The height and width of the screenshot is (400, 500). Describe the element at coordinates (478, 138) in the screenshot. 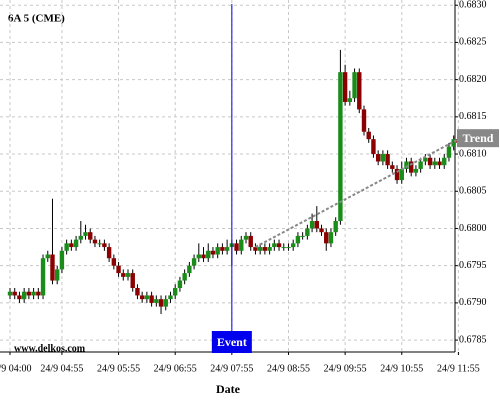

I see `trend-label: Trend` at that location.